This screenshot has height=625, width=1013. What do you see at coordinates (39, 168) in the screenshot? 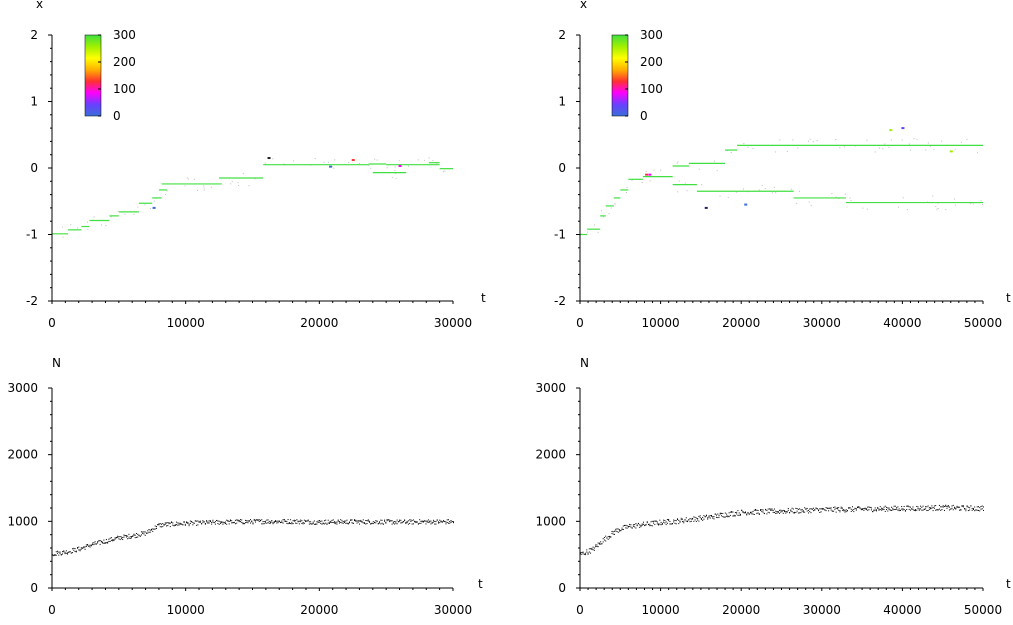
I see `y-axis-ticks: -2 -1 0 1 2` at bounding box center [39, 168].